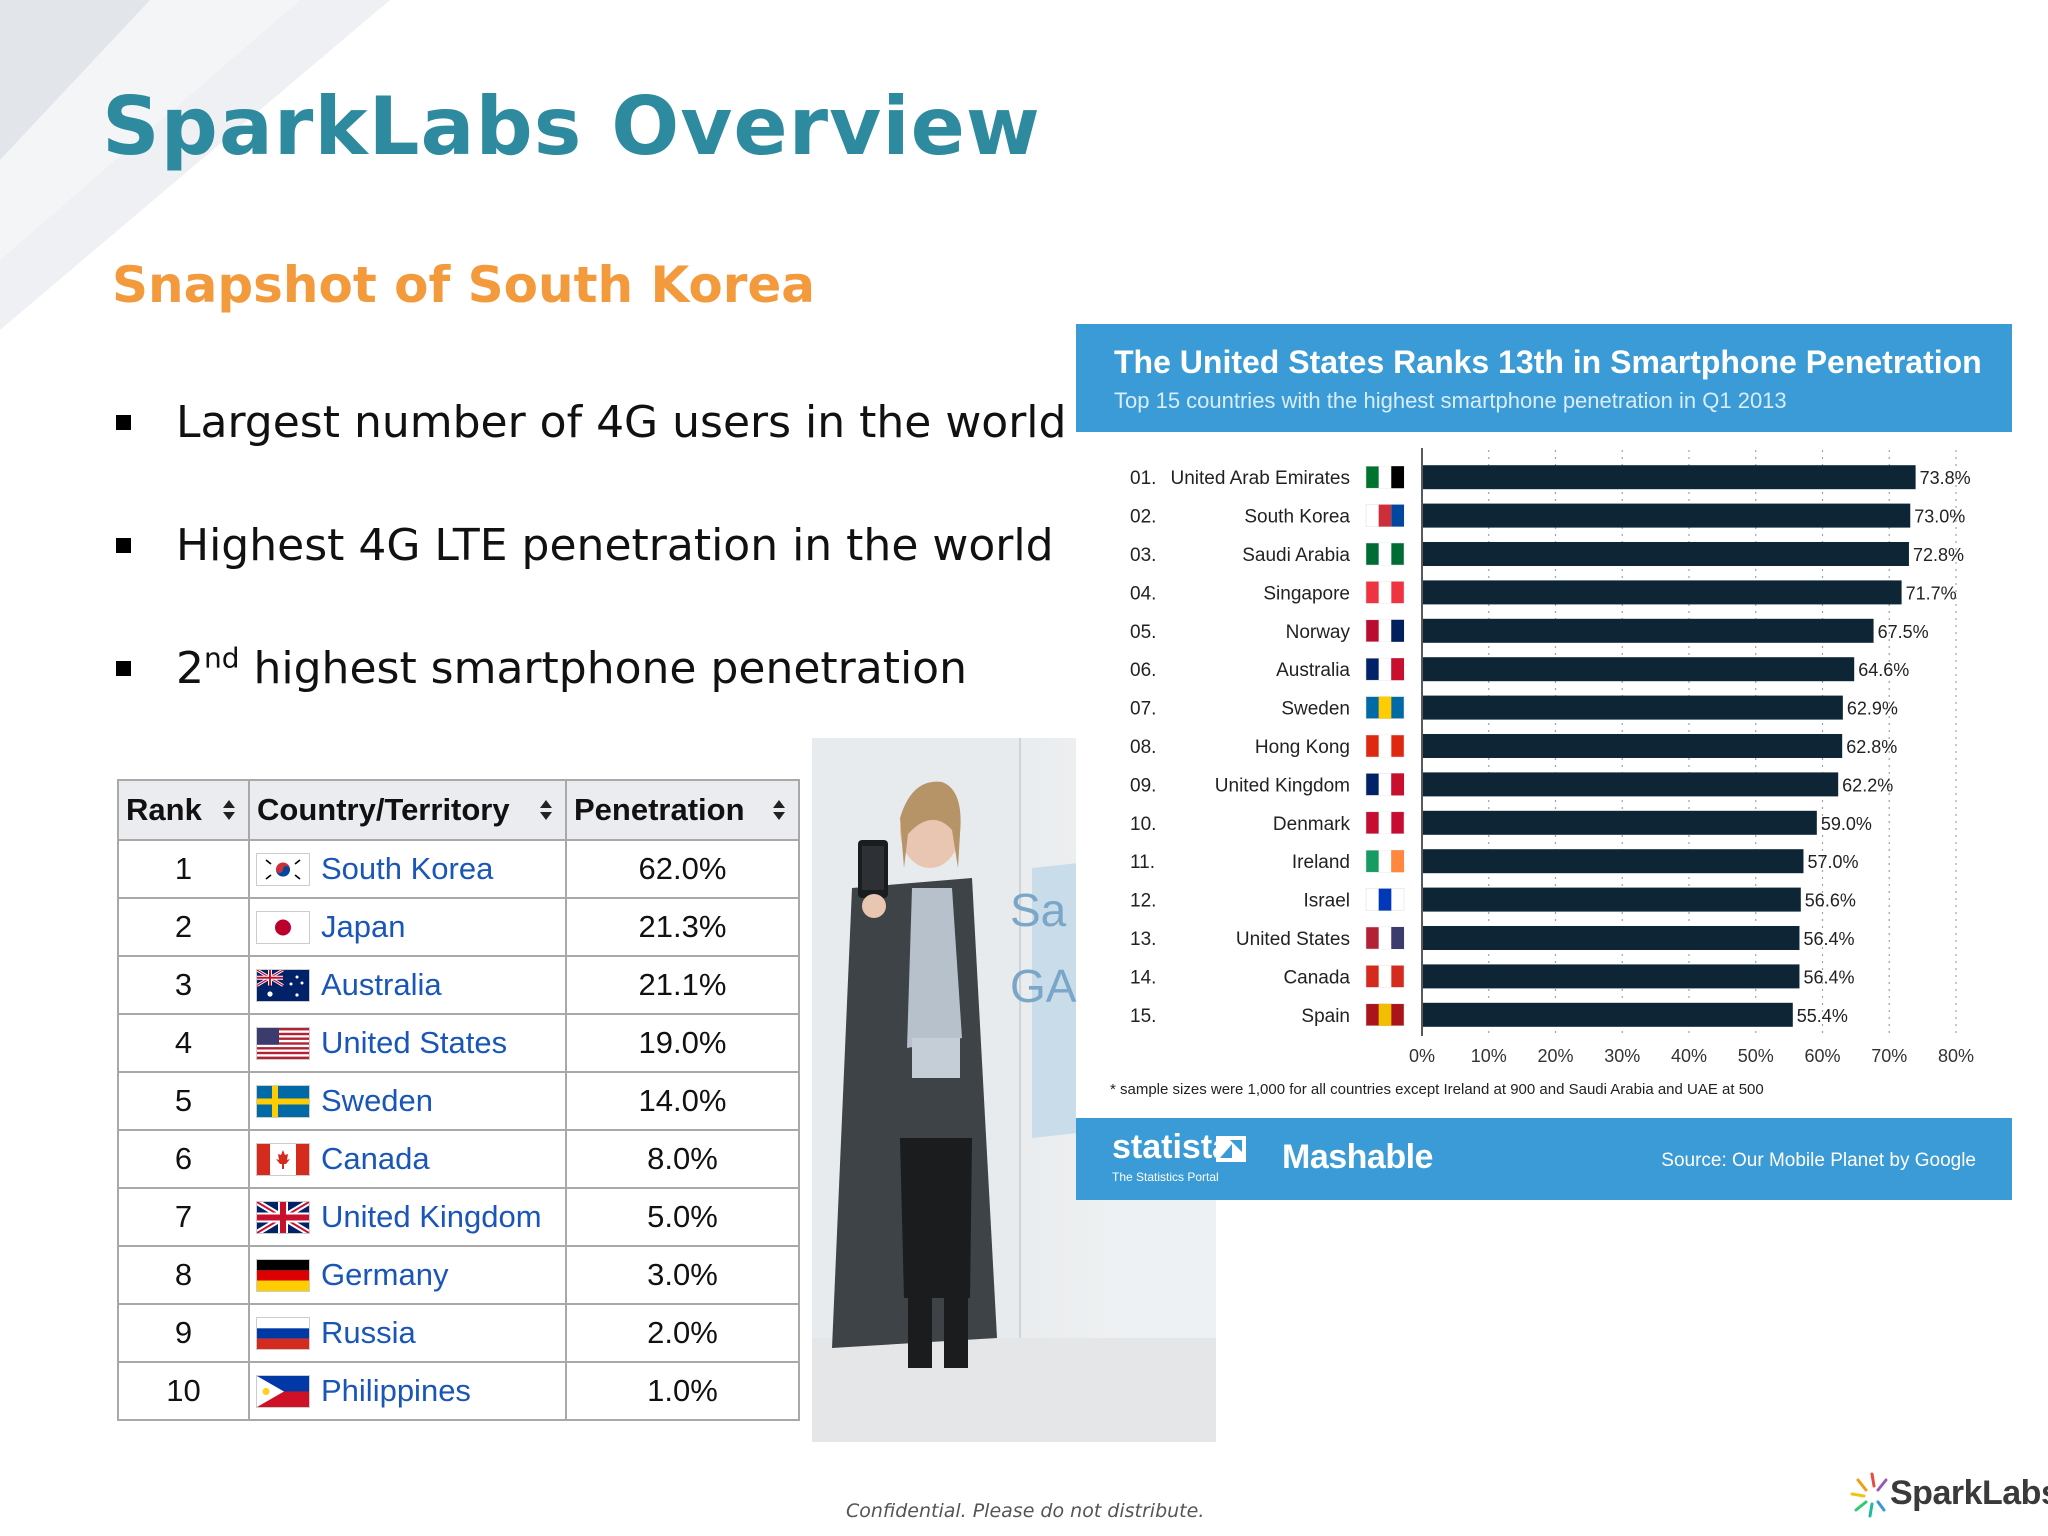 The width and height of the screenshot is (2048, 1536). I want to click on country-cell: United States, so click(407, 1043).